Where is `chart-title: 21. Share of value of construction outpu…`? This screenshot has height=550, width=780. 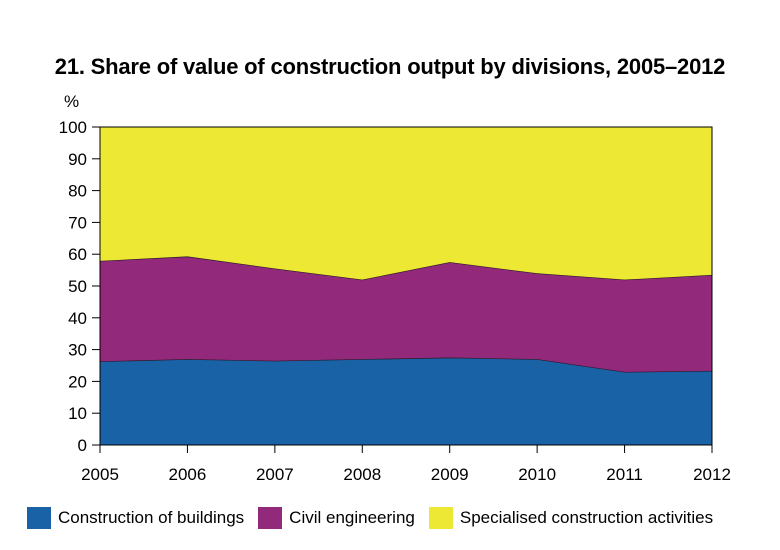 chart-title: 21. Share of value of construction outpu… is located at coordinates (390, 66).